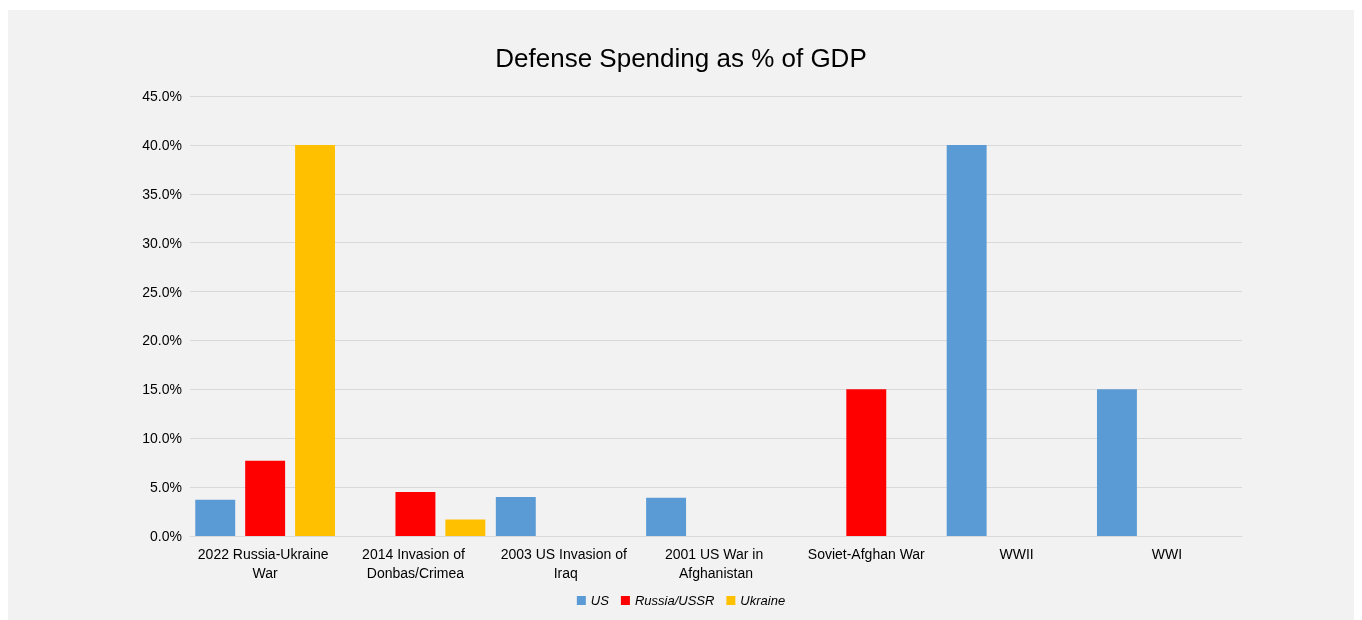  I want to click on x-tick-label: 2022 Russia-Ukraine War, so click(265, 563).